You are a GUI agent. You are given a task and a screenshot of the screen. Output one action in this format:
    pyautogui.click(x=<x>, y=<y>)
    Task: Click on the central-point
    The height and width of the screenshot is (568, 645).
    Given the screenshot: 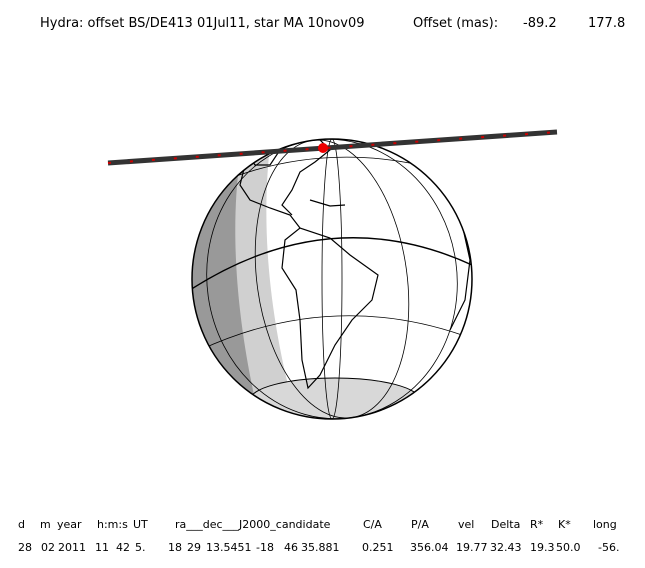 What is the action you would take?
    pyautogui.click(x=323, y=148)
    